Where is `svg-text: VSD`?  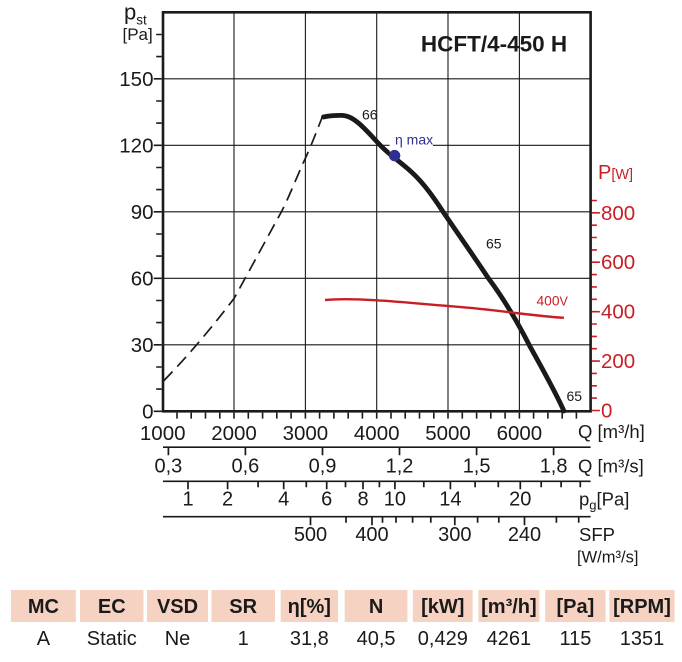 svg-text: VSD is located at coordinates (177, 607).